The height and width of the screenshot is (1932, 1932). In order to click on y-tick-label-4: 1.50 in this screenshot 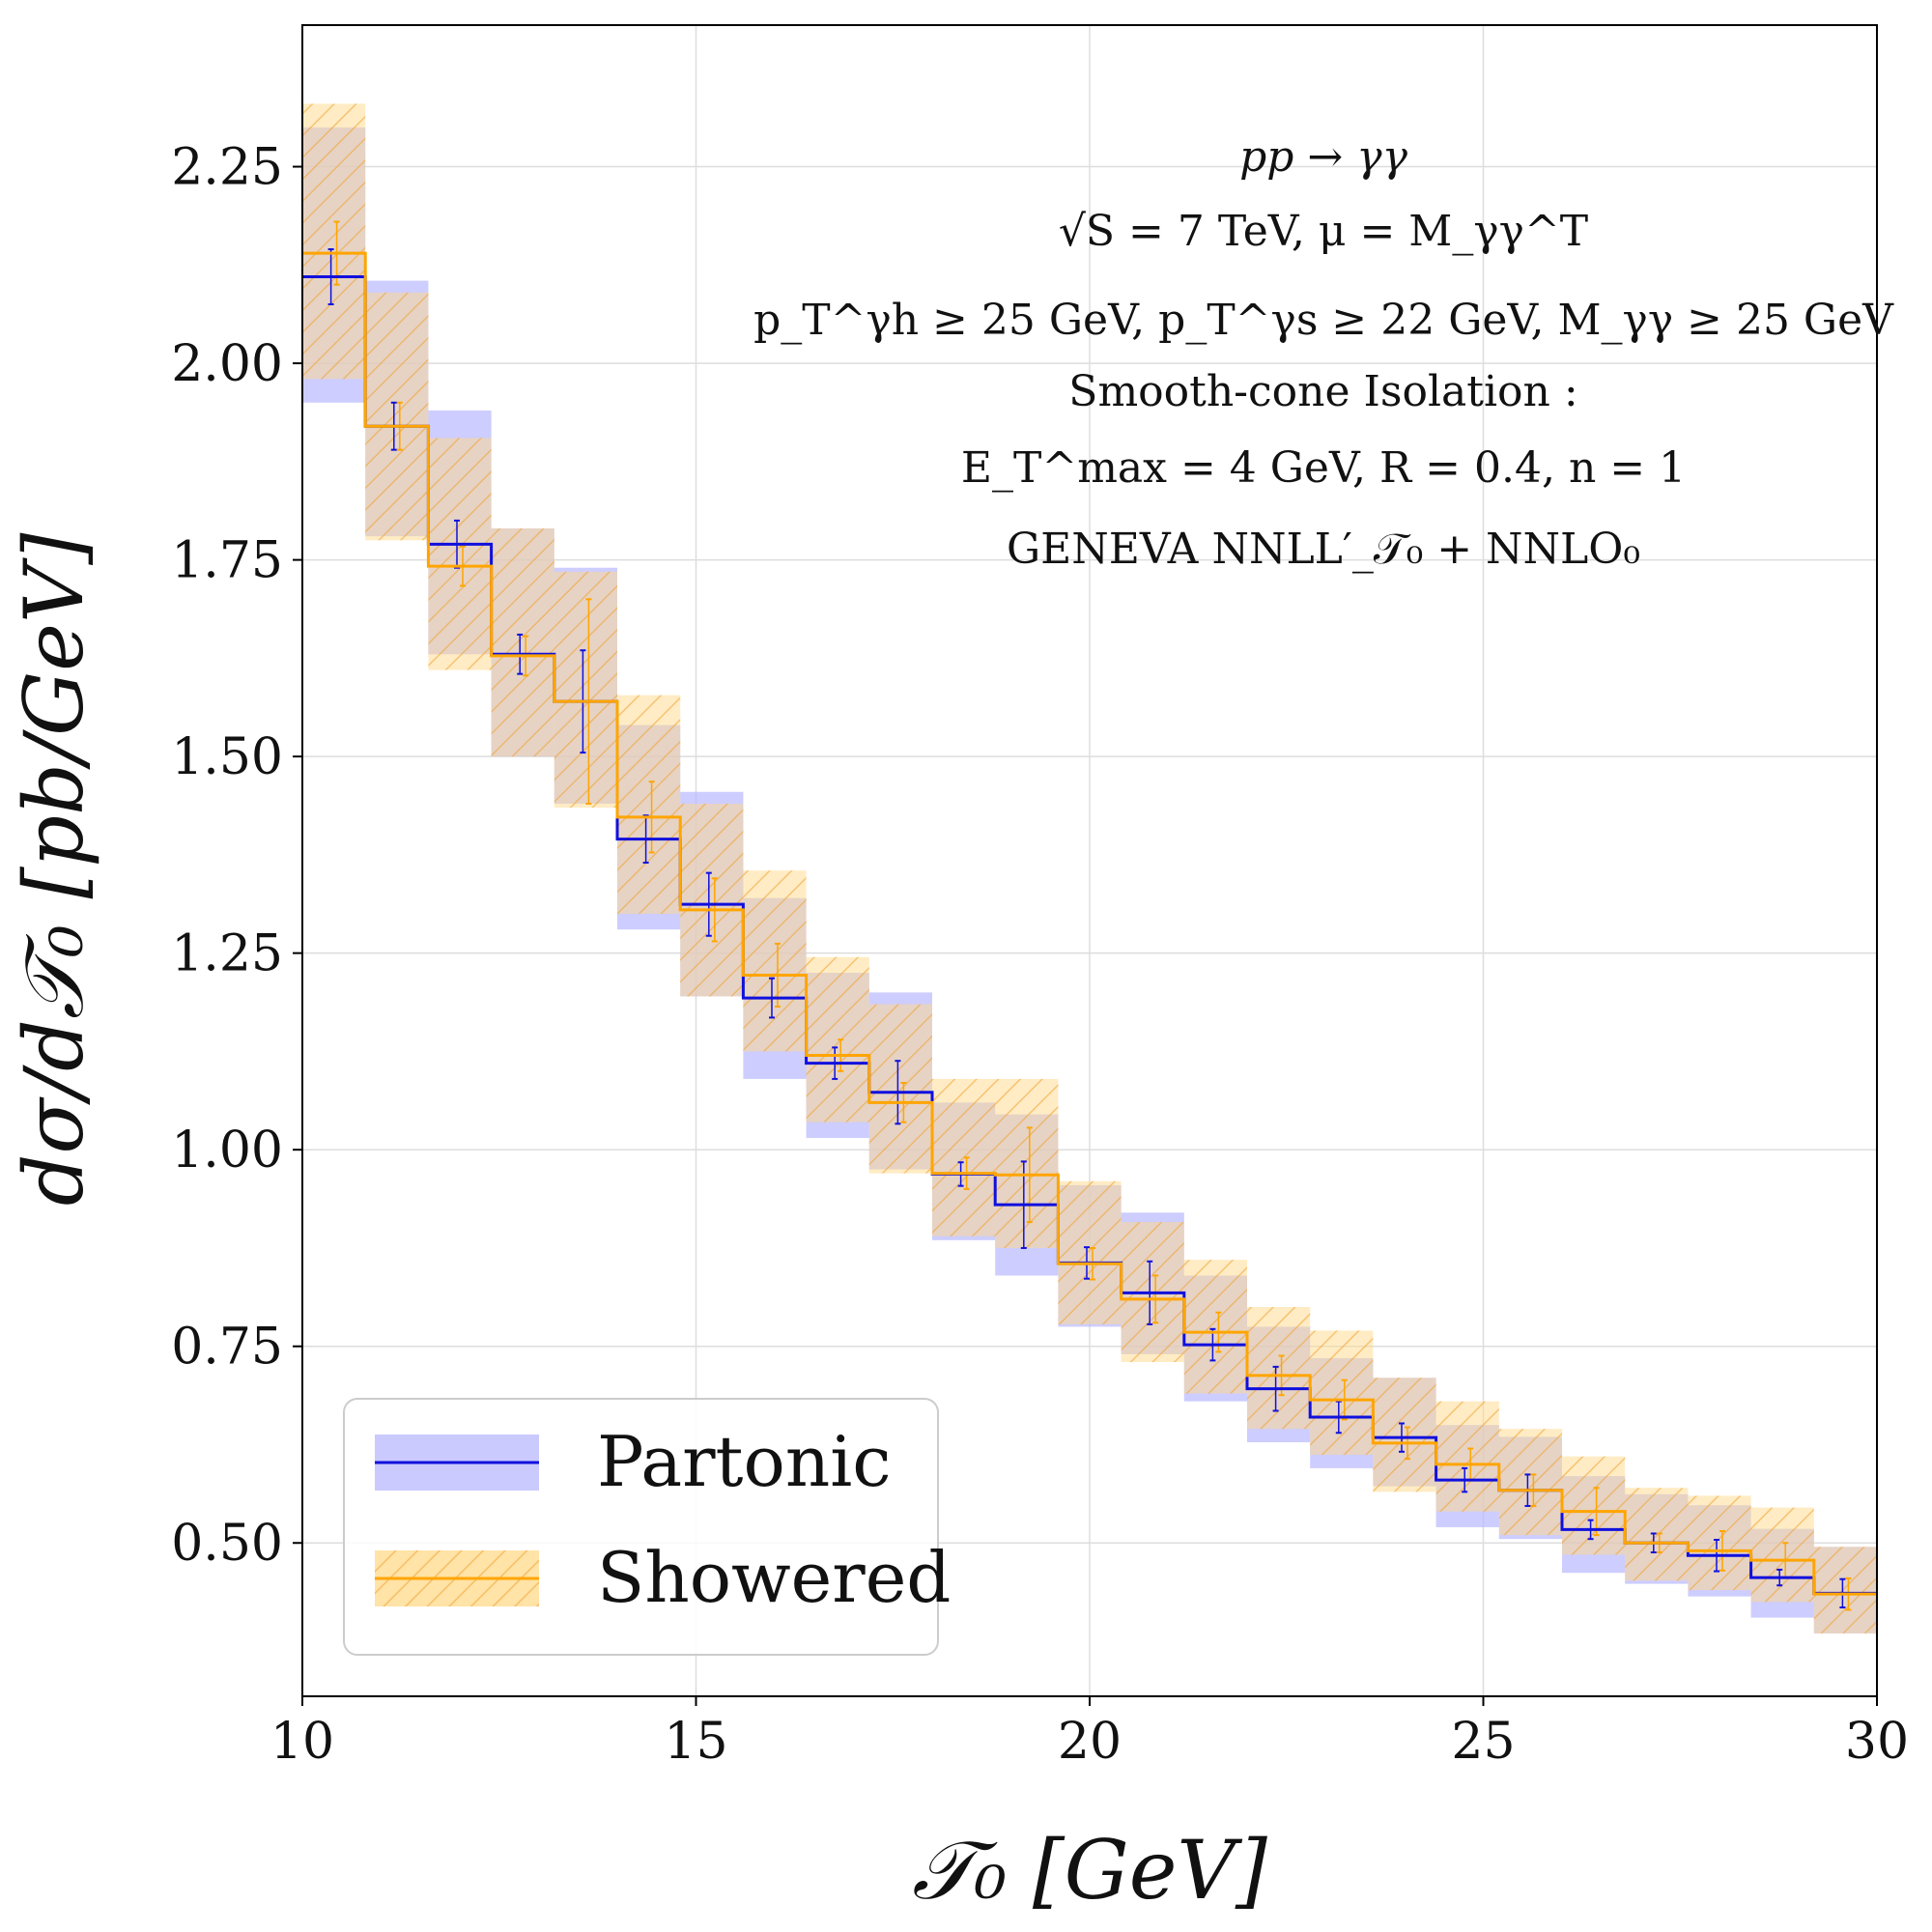, I will do `click(227, 757)`.